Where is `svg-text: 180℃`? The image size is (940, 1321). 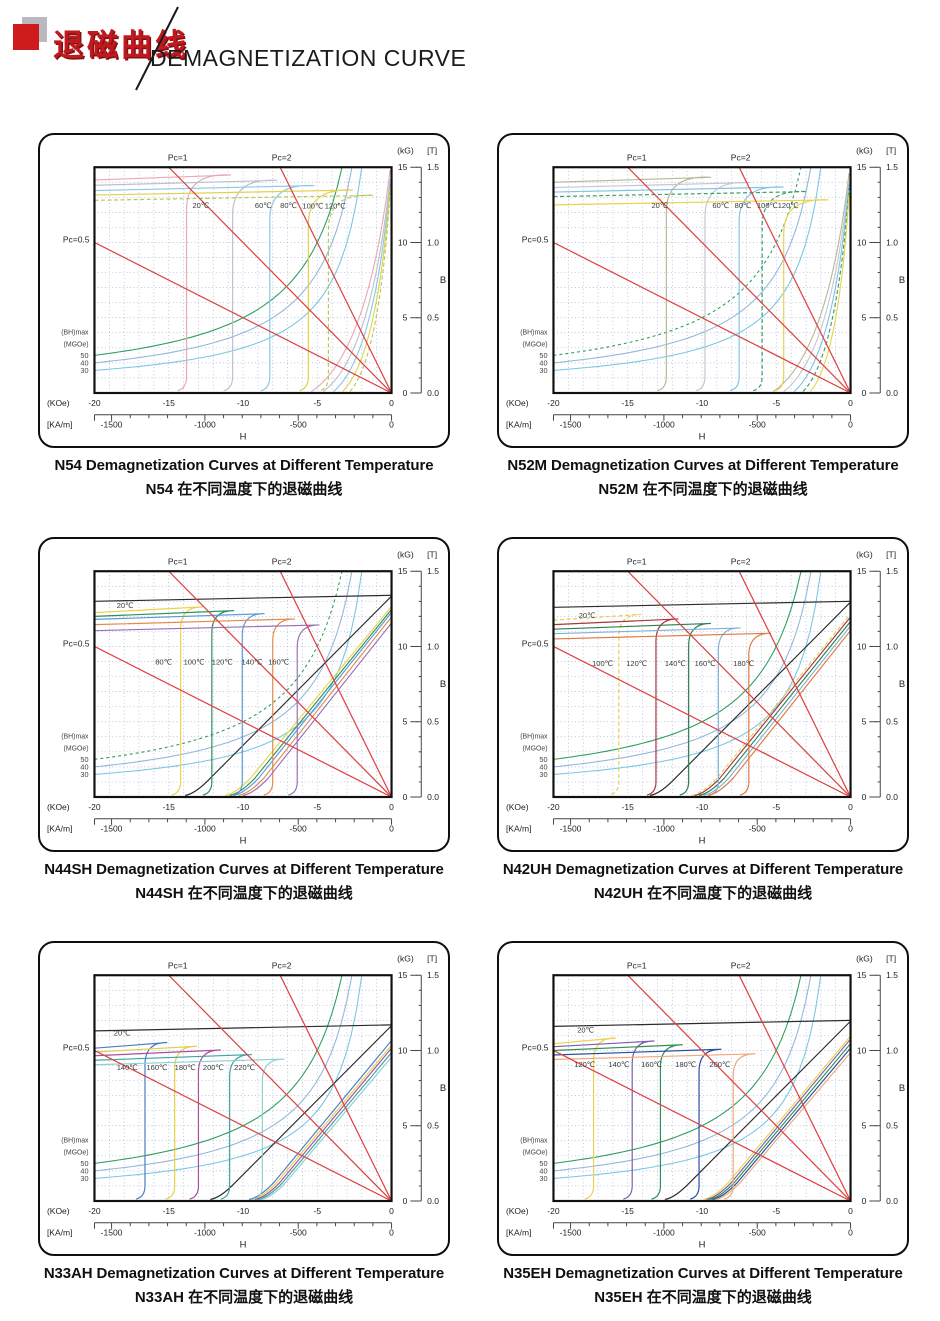
svg-text: 180℃ is located at coordinates (185, 1067).